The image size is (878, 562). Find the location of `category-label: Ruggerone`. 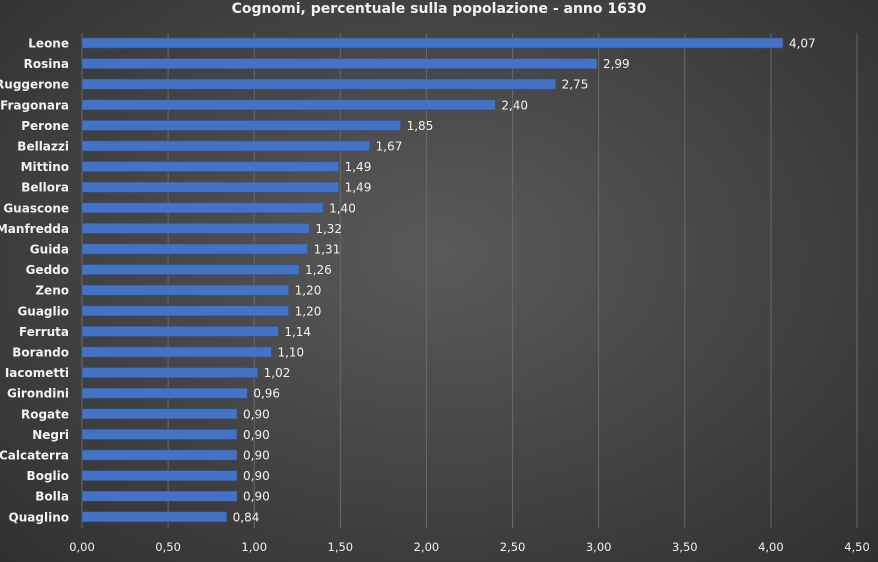

category-label: Ruggerone is located at coordinates (34, 85).